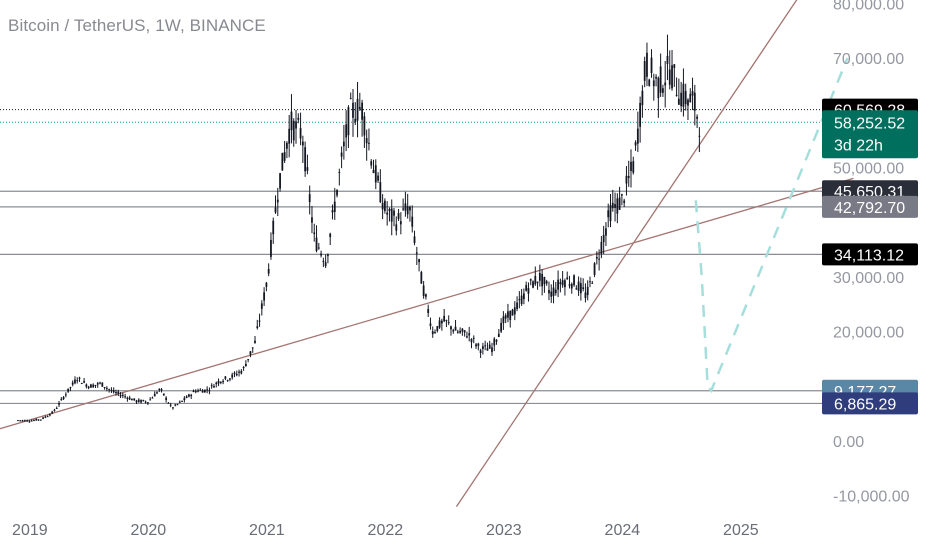 The image size is (932, 555). I want to click on y-tick-label: 80,000.00, so click(868, 6).